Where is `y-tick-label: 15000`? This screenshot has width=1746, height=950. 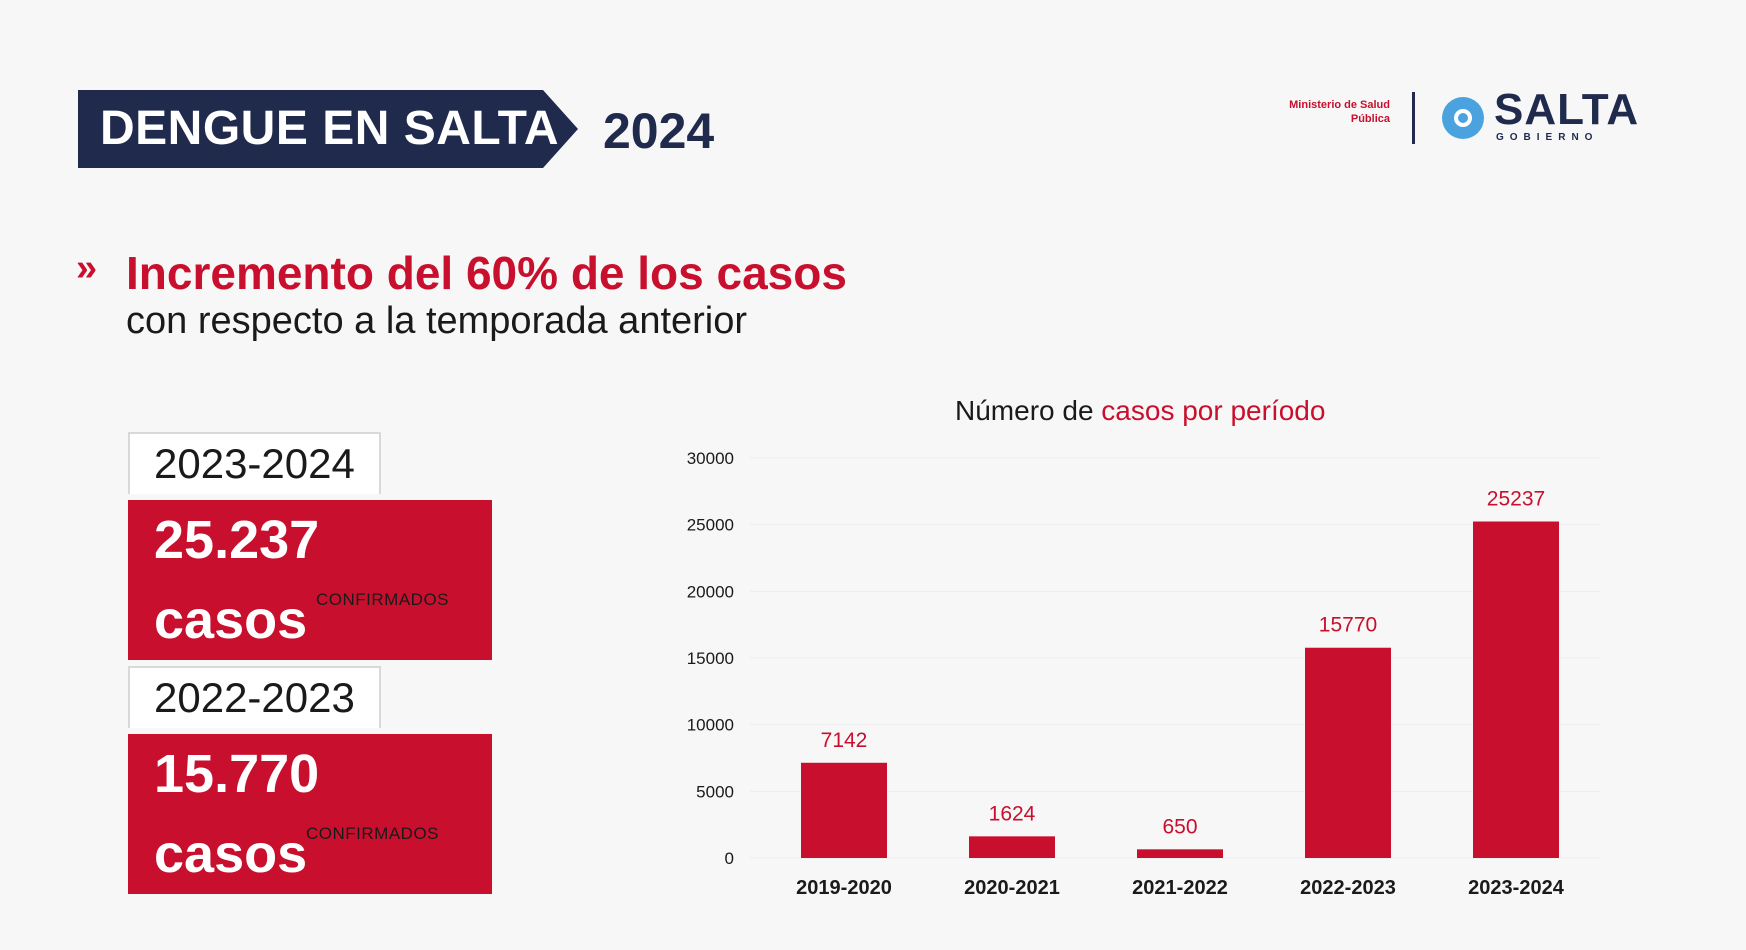 y-tick-label: 15000 is located at coordinates (710, 658).